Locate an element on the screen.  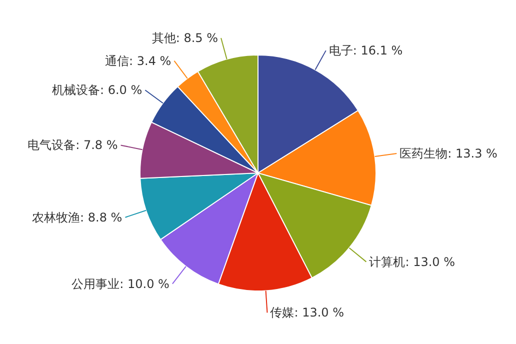
slice-label: 电子: 16.1 % is located at coordinates (365, 51).